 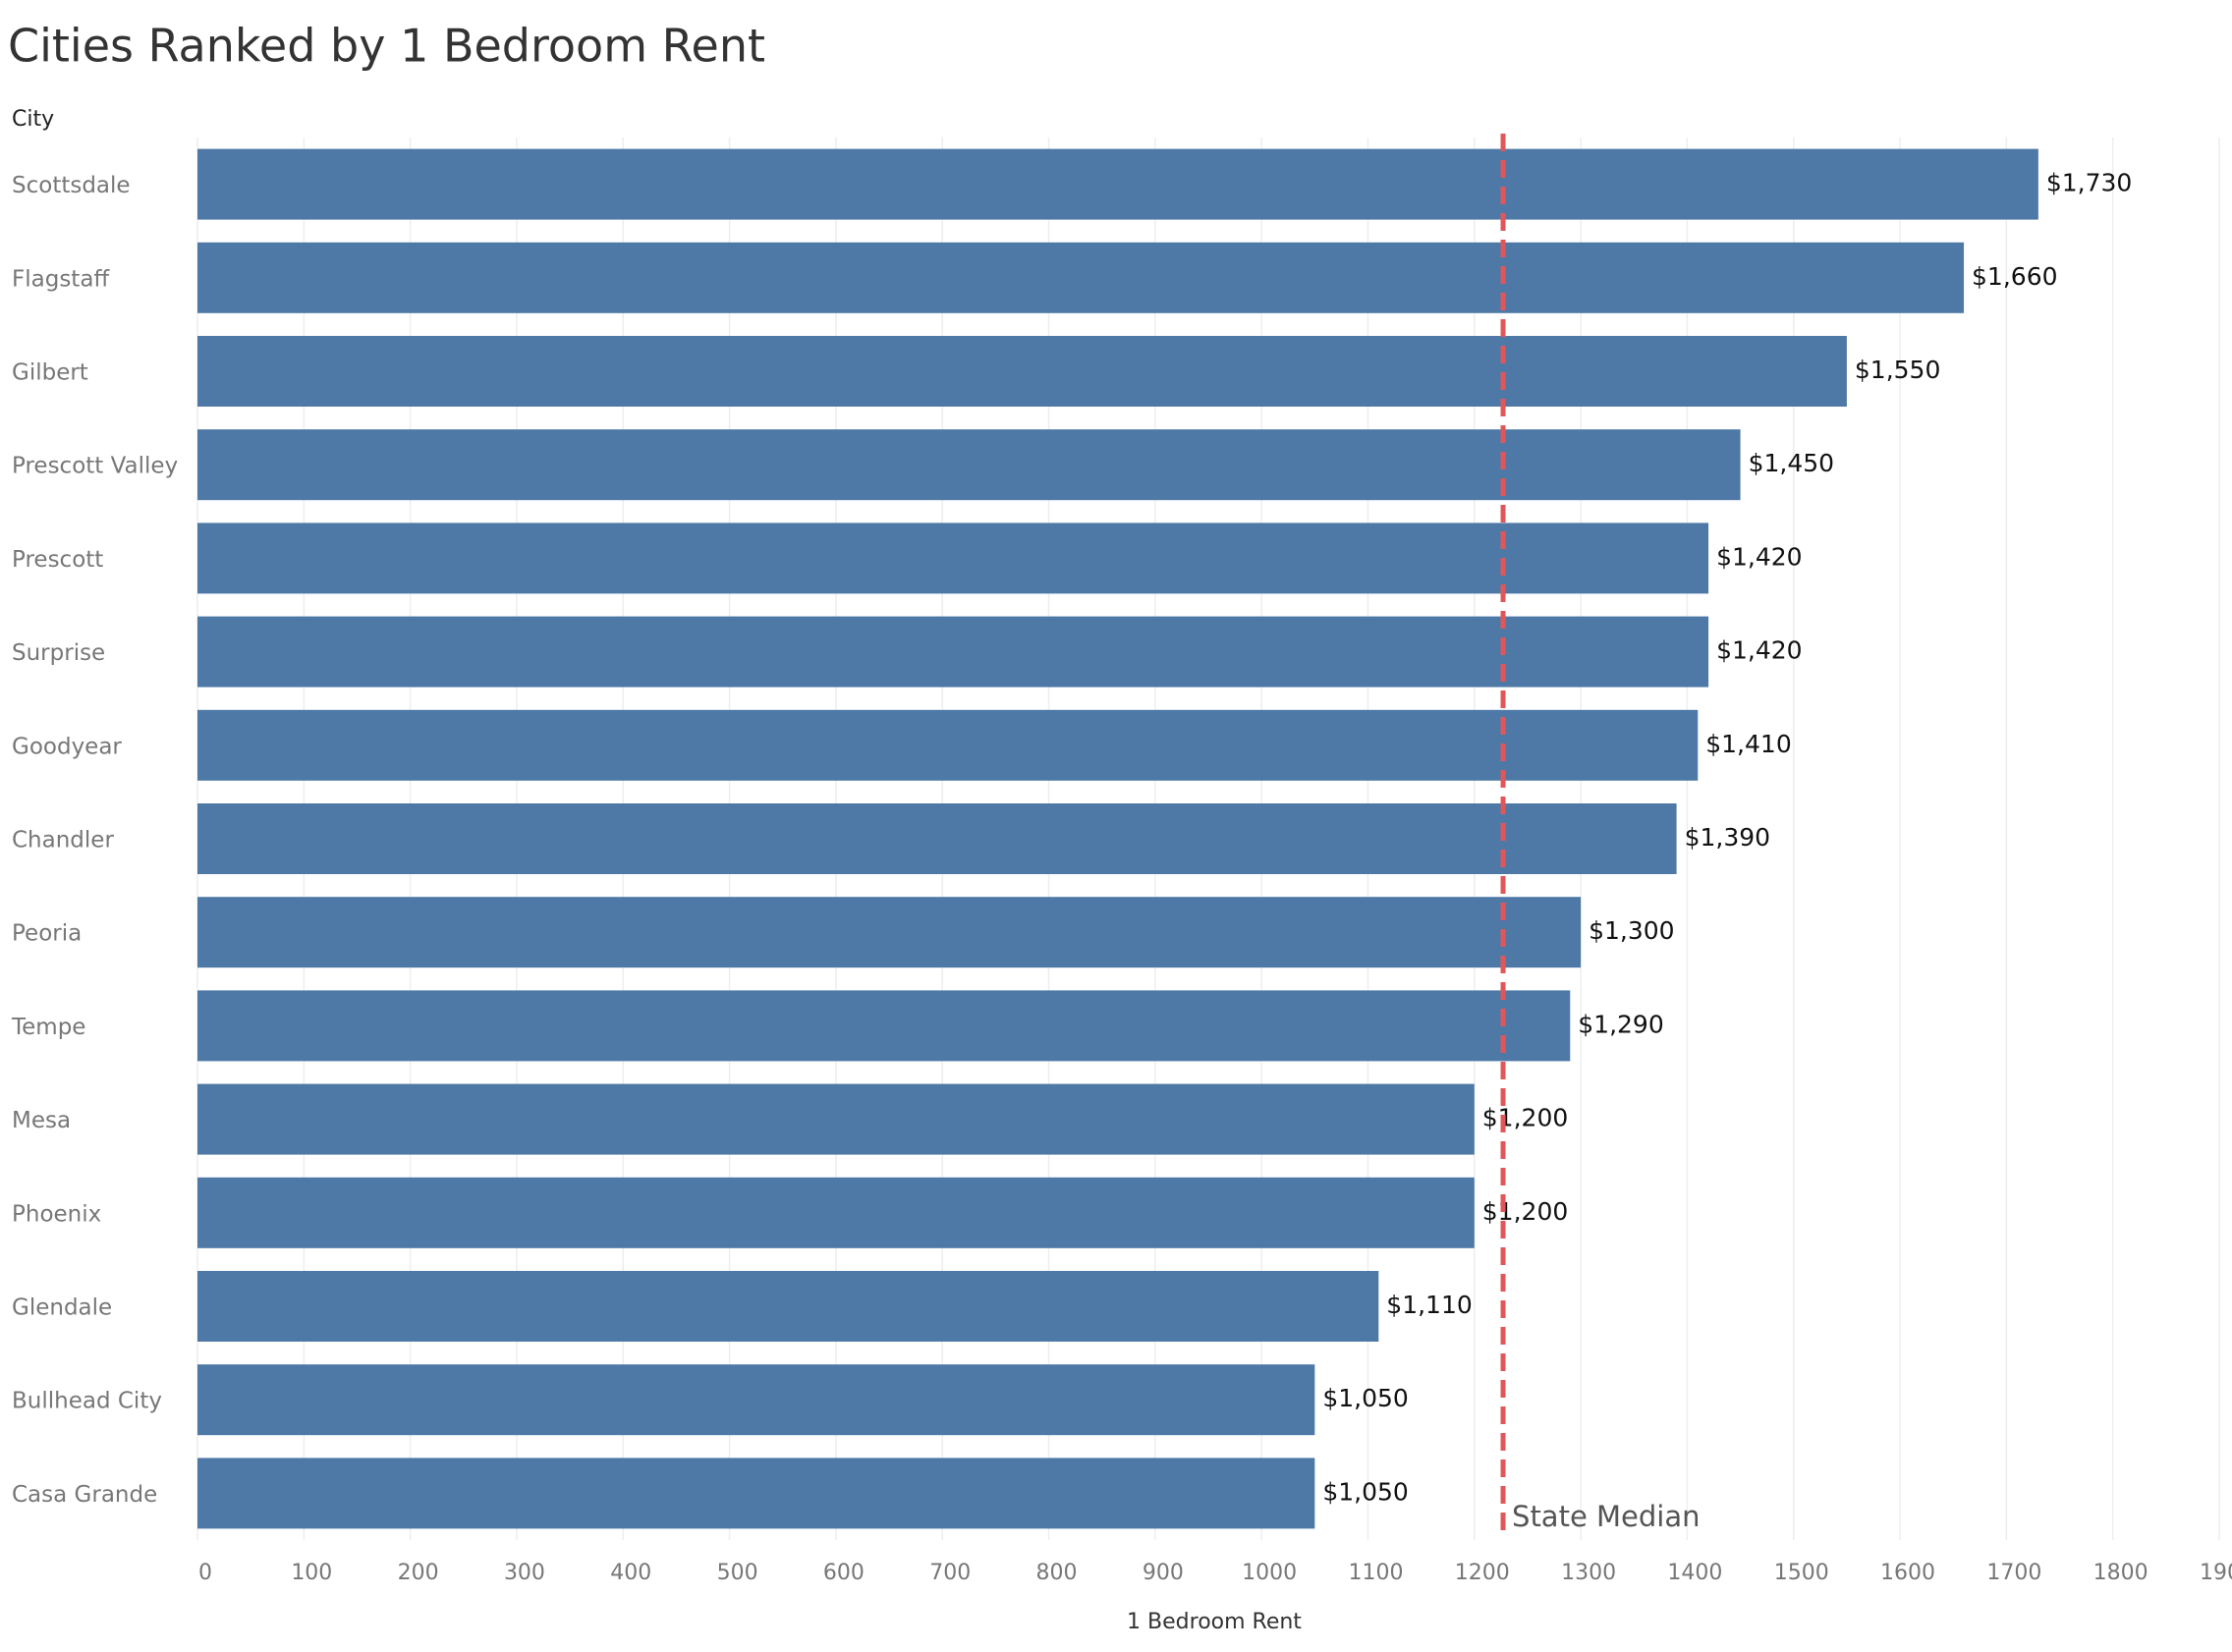 What do you see at coordinates (47, 934) in the screenshot?
I see `y-tick-label: Peoria` at bounding box center [47, 934].